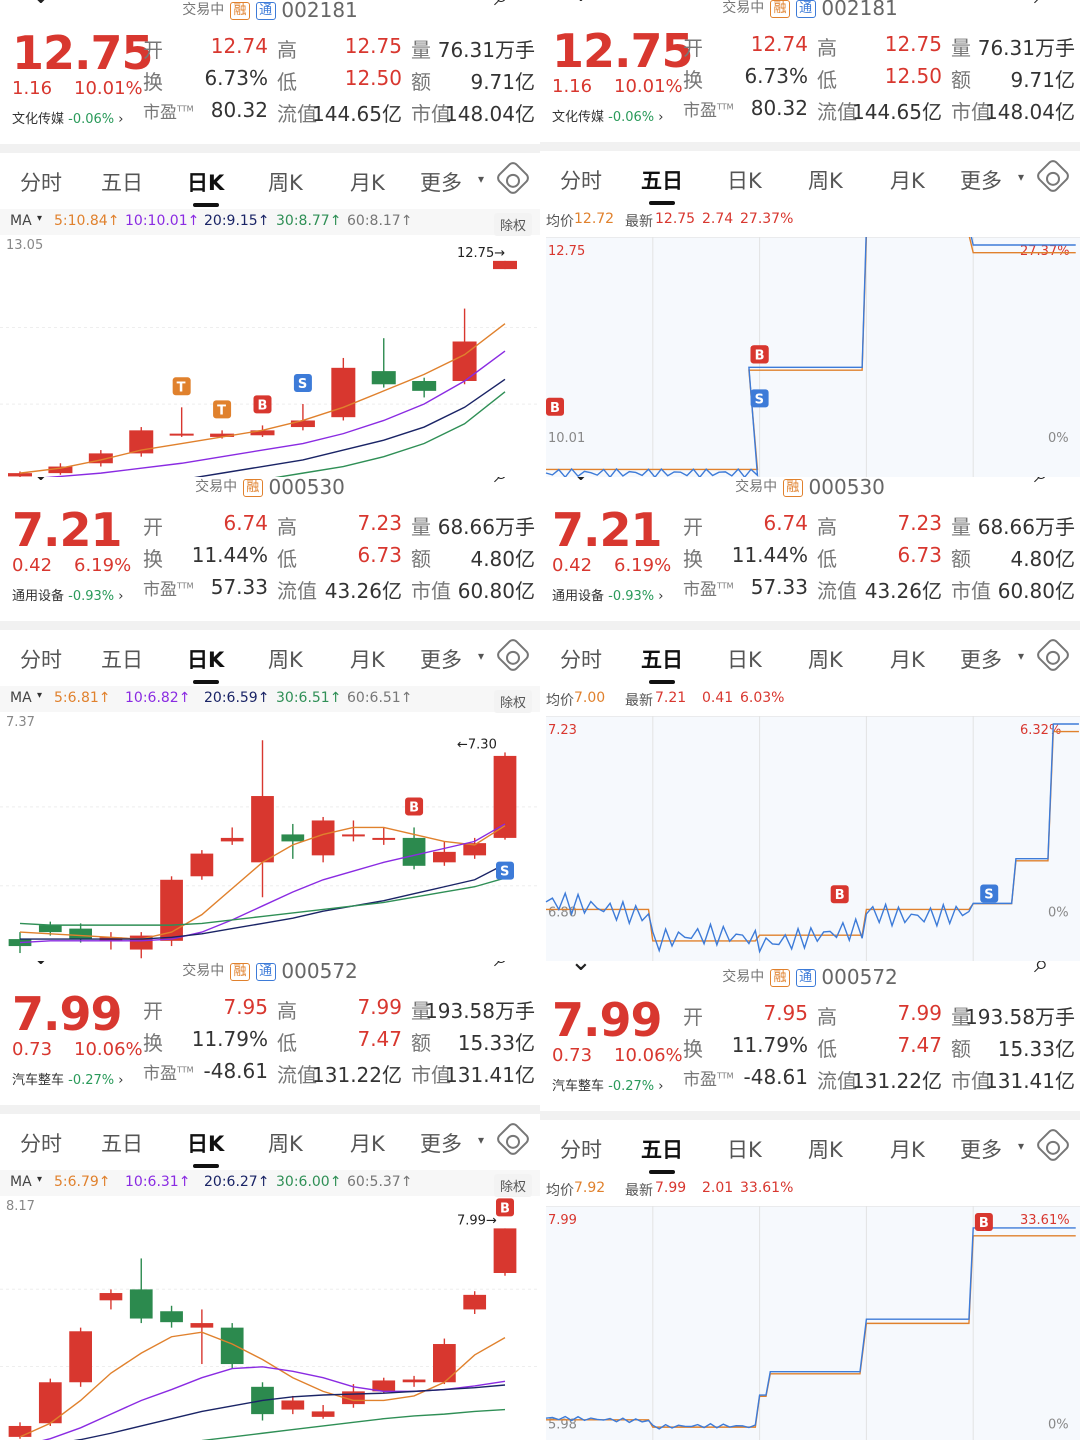 The width and height of the screenshot is (1080, 1440). What do you see at coordinates (837, 591) in the screenshot?
I see `quote-label-float_cap: 流值` at bounding box center [837, 591].